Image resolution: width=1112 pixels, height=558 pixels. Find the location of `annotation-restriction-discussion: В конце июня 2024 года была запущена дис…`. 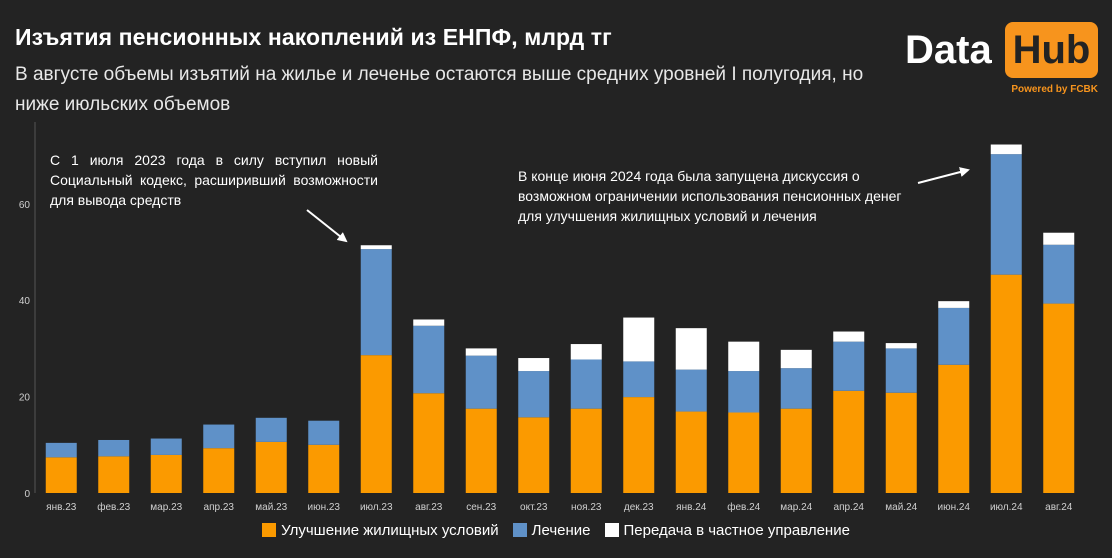

annotation-restriction-discussion: В конце июня 2024 года была запущена дис… is located at coordinates (710, 196).